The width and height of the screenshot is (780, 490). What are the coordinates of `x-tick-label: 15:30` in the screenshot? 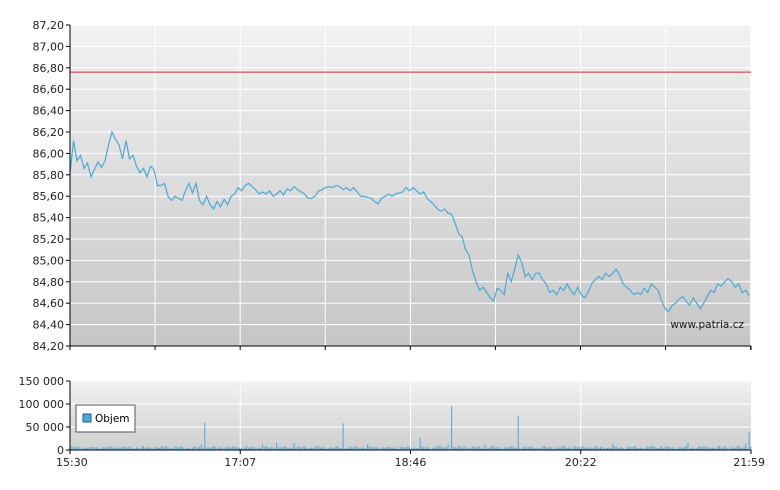 It's located at (72, 462).